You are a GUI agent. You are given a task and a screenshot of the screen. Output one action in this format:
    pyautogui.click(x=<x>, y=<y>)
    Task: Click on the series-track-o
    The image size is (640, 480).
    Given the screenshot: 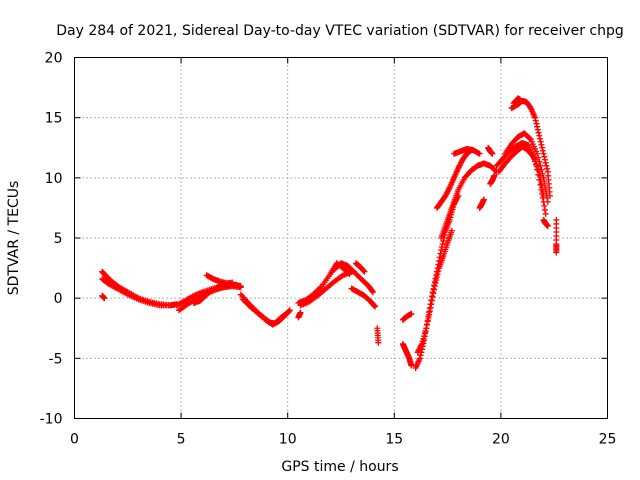 What is the action you would take?
    pyautogui.click(x=360, y=267)
    